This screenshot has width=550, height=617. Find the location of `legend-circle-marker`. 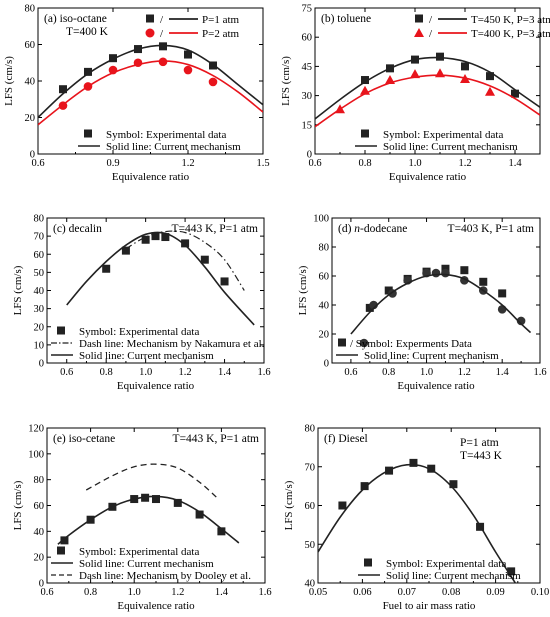

legend-circle-marker is located at coordinates (364, 343).